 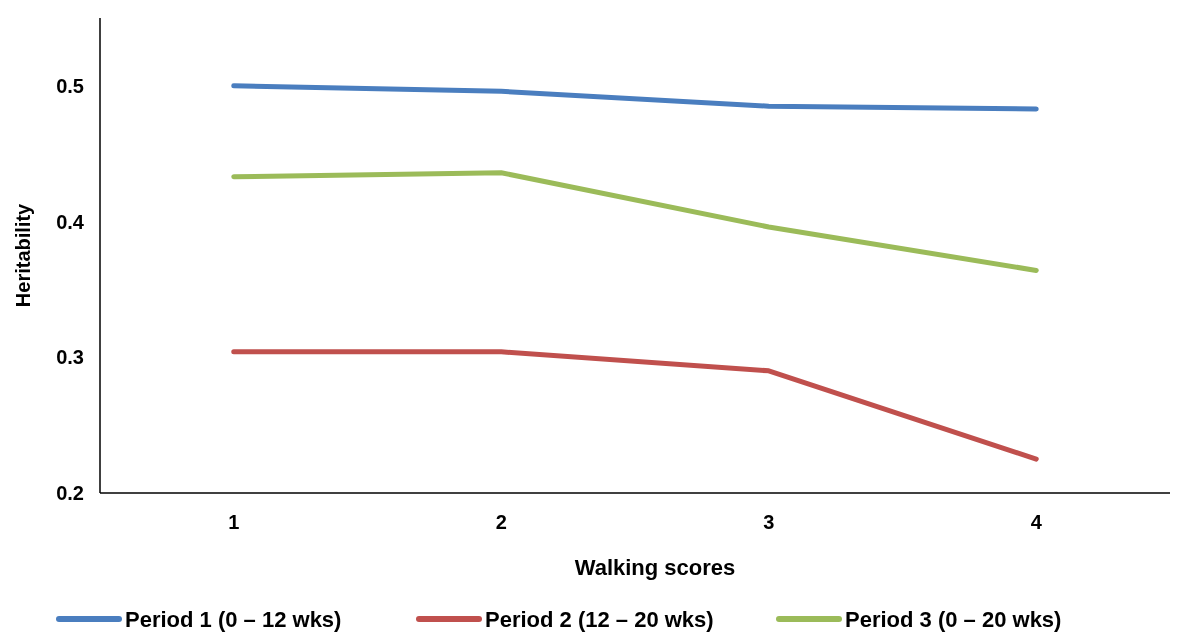 I want to click on x-tick-label: 2, so click(x=501, y=522).